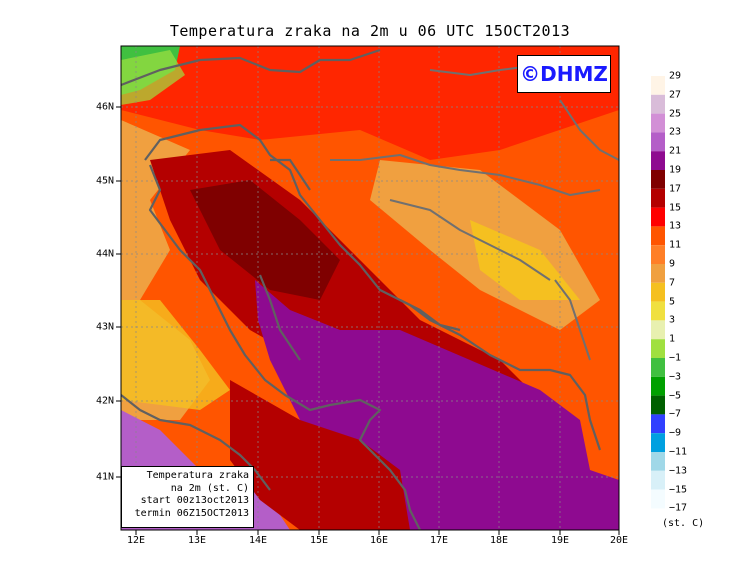 This screenshot has width=740, height=582. What do you see at coordinates (104, 327) in the screenshot?
I see `lat-label-43: 43N` at bounding box center [104, 327].